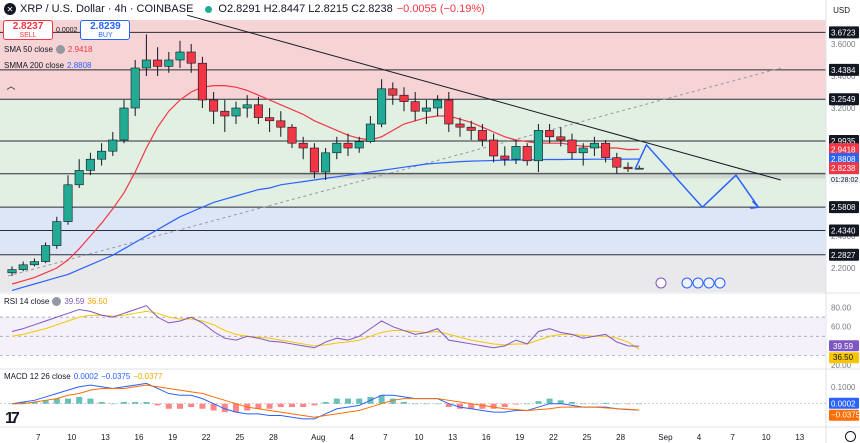  Describe the element at coordinates (841, 10) in the screenshot. I see `currency-label: USD` at that location.